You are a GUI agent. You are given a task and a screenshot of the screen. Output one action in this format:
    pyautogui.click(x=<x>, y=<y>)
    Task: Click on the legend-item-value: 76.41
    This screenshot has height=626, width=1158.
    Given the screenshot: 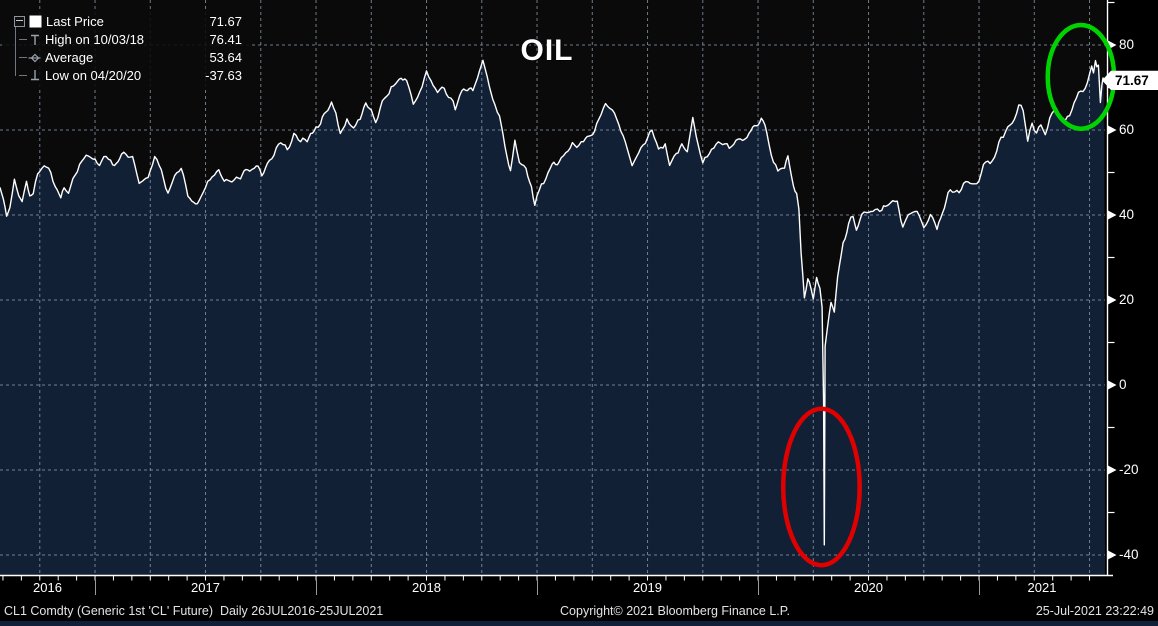 What is the action you would take?
    pyautogui.click(x=225, y=39)
    